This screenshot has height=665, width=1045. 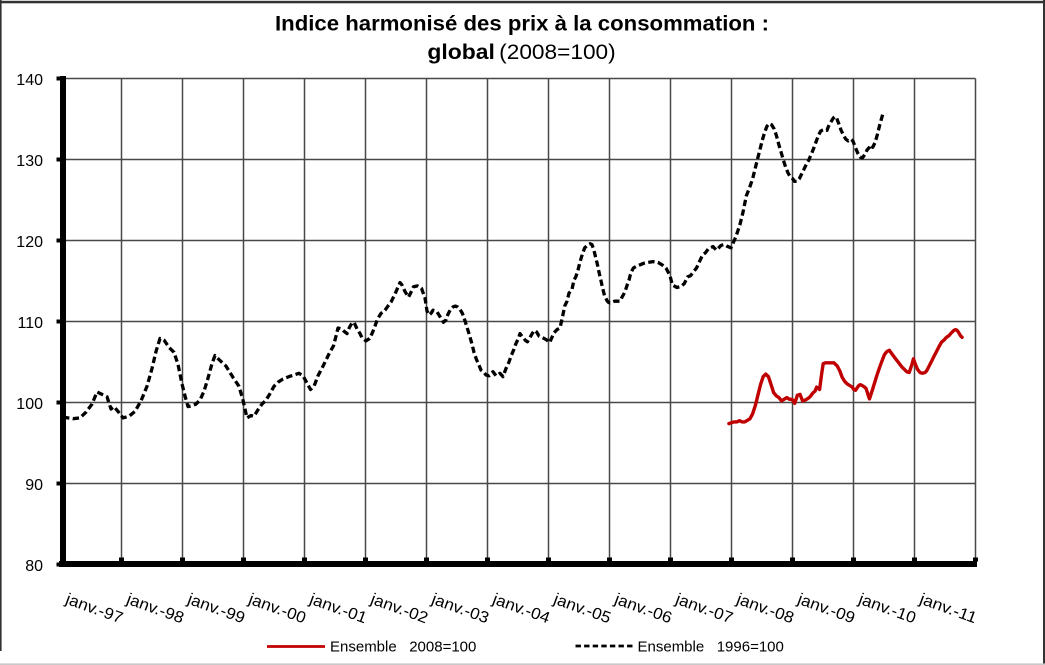 I want to click on svg-text: 130, so click(x=29, y=161).